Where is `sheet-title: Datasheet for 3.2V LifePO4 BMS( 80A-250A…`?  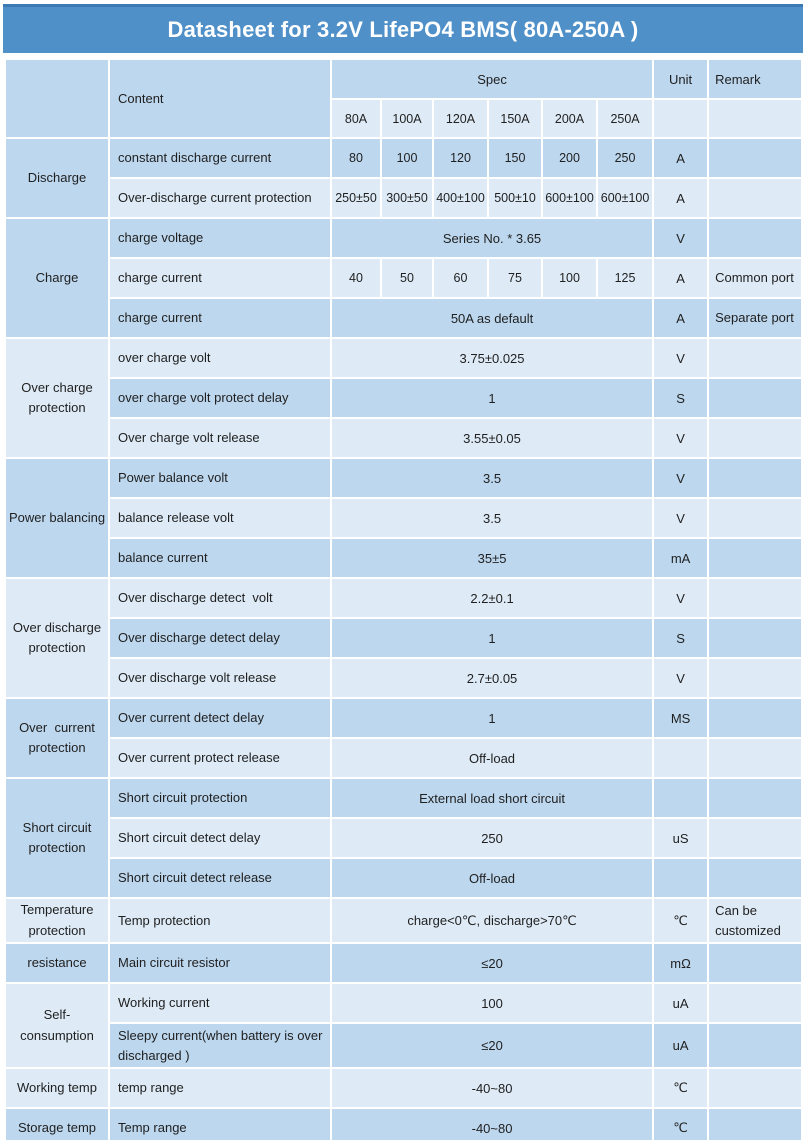
sheet-title: Datasheet for 3.2V LifePO4 BMS( 80A-250A… is located at coordinates (403, 29).